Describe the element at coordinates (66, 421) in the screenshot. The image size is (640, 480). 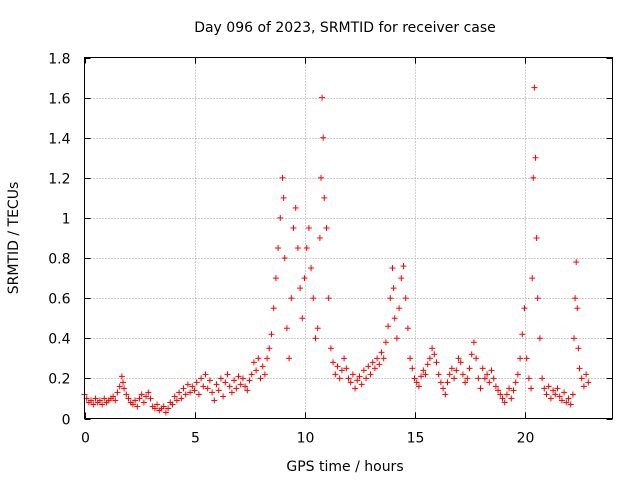
I see `y-tick-label: 0` at that location.